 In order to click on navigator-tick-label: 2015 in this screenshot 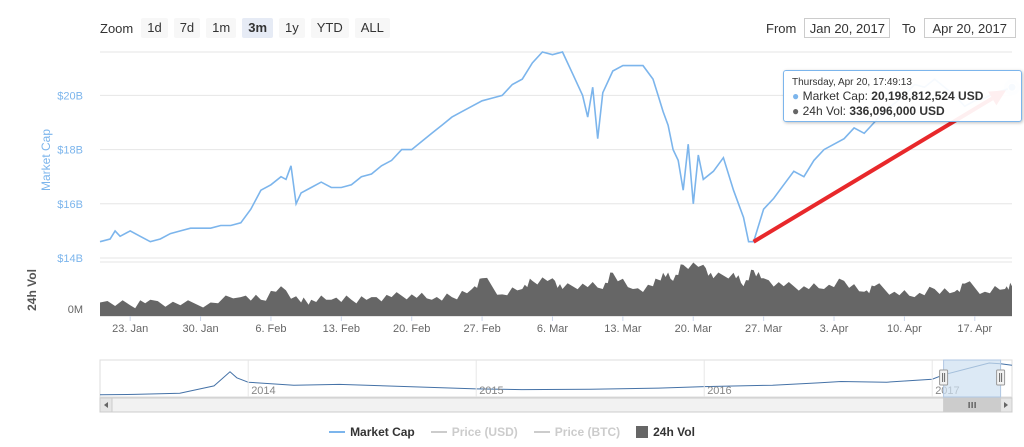, I will do `click(491, 391)`.